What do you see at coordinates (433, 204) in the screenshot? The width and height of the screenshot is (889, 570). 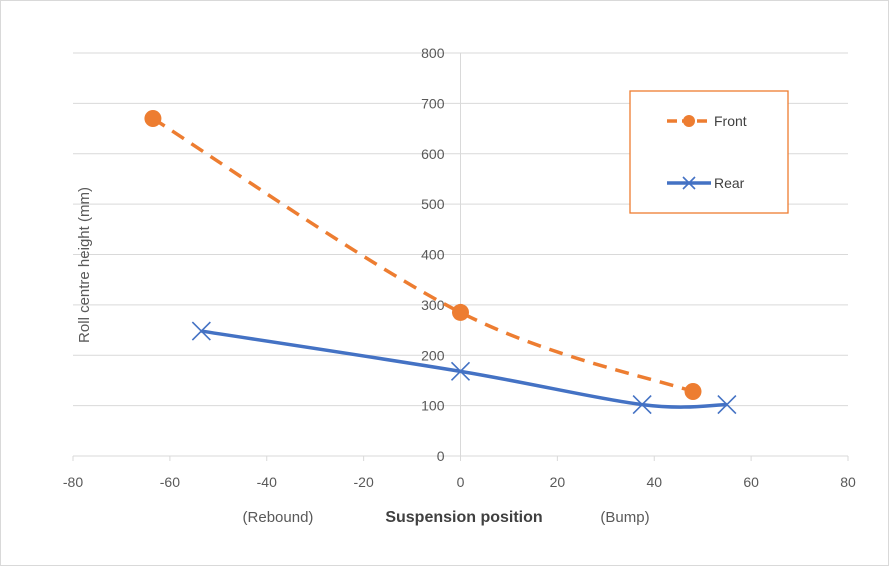 I see `y-tick-label: 500` at bounding box center [433, 204].